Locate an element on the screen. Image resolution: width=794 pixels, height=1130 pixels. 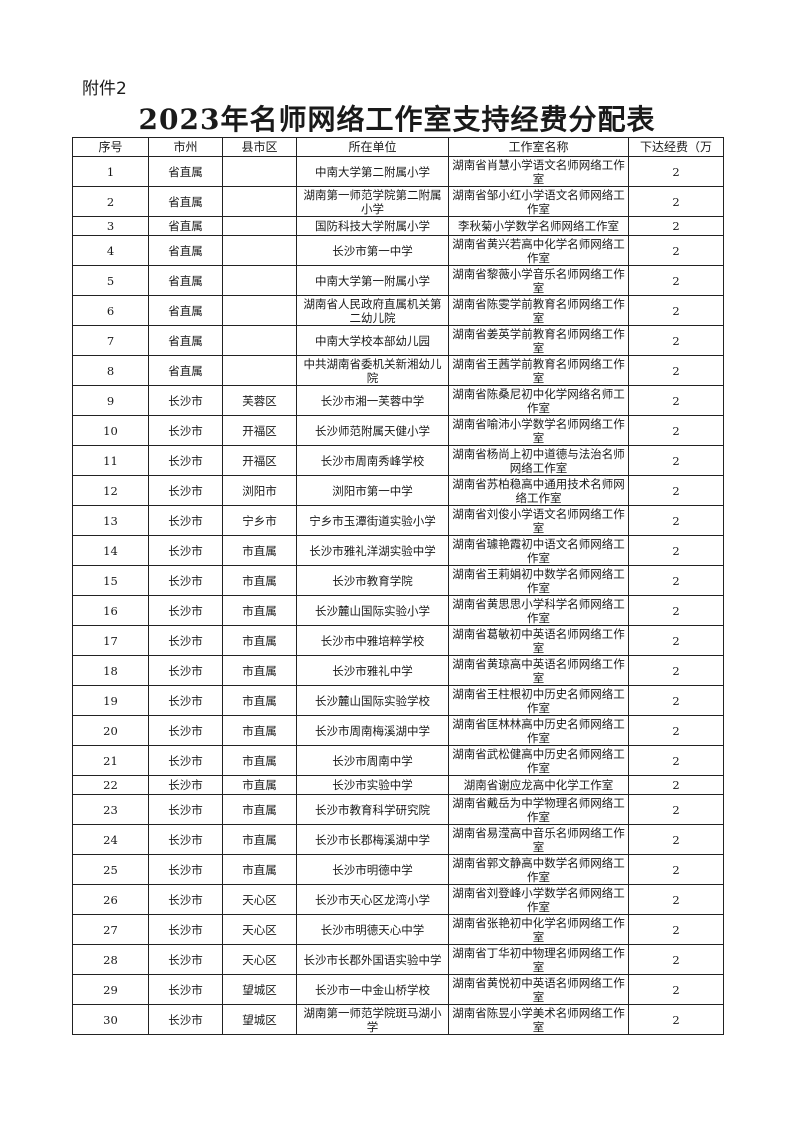
table-row: 22 长沙市 市直属 长沙市实验中学 湖南省谢应龙高中化学工作室 2 is located at coordinates (398, 785).